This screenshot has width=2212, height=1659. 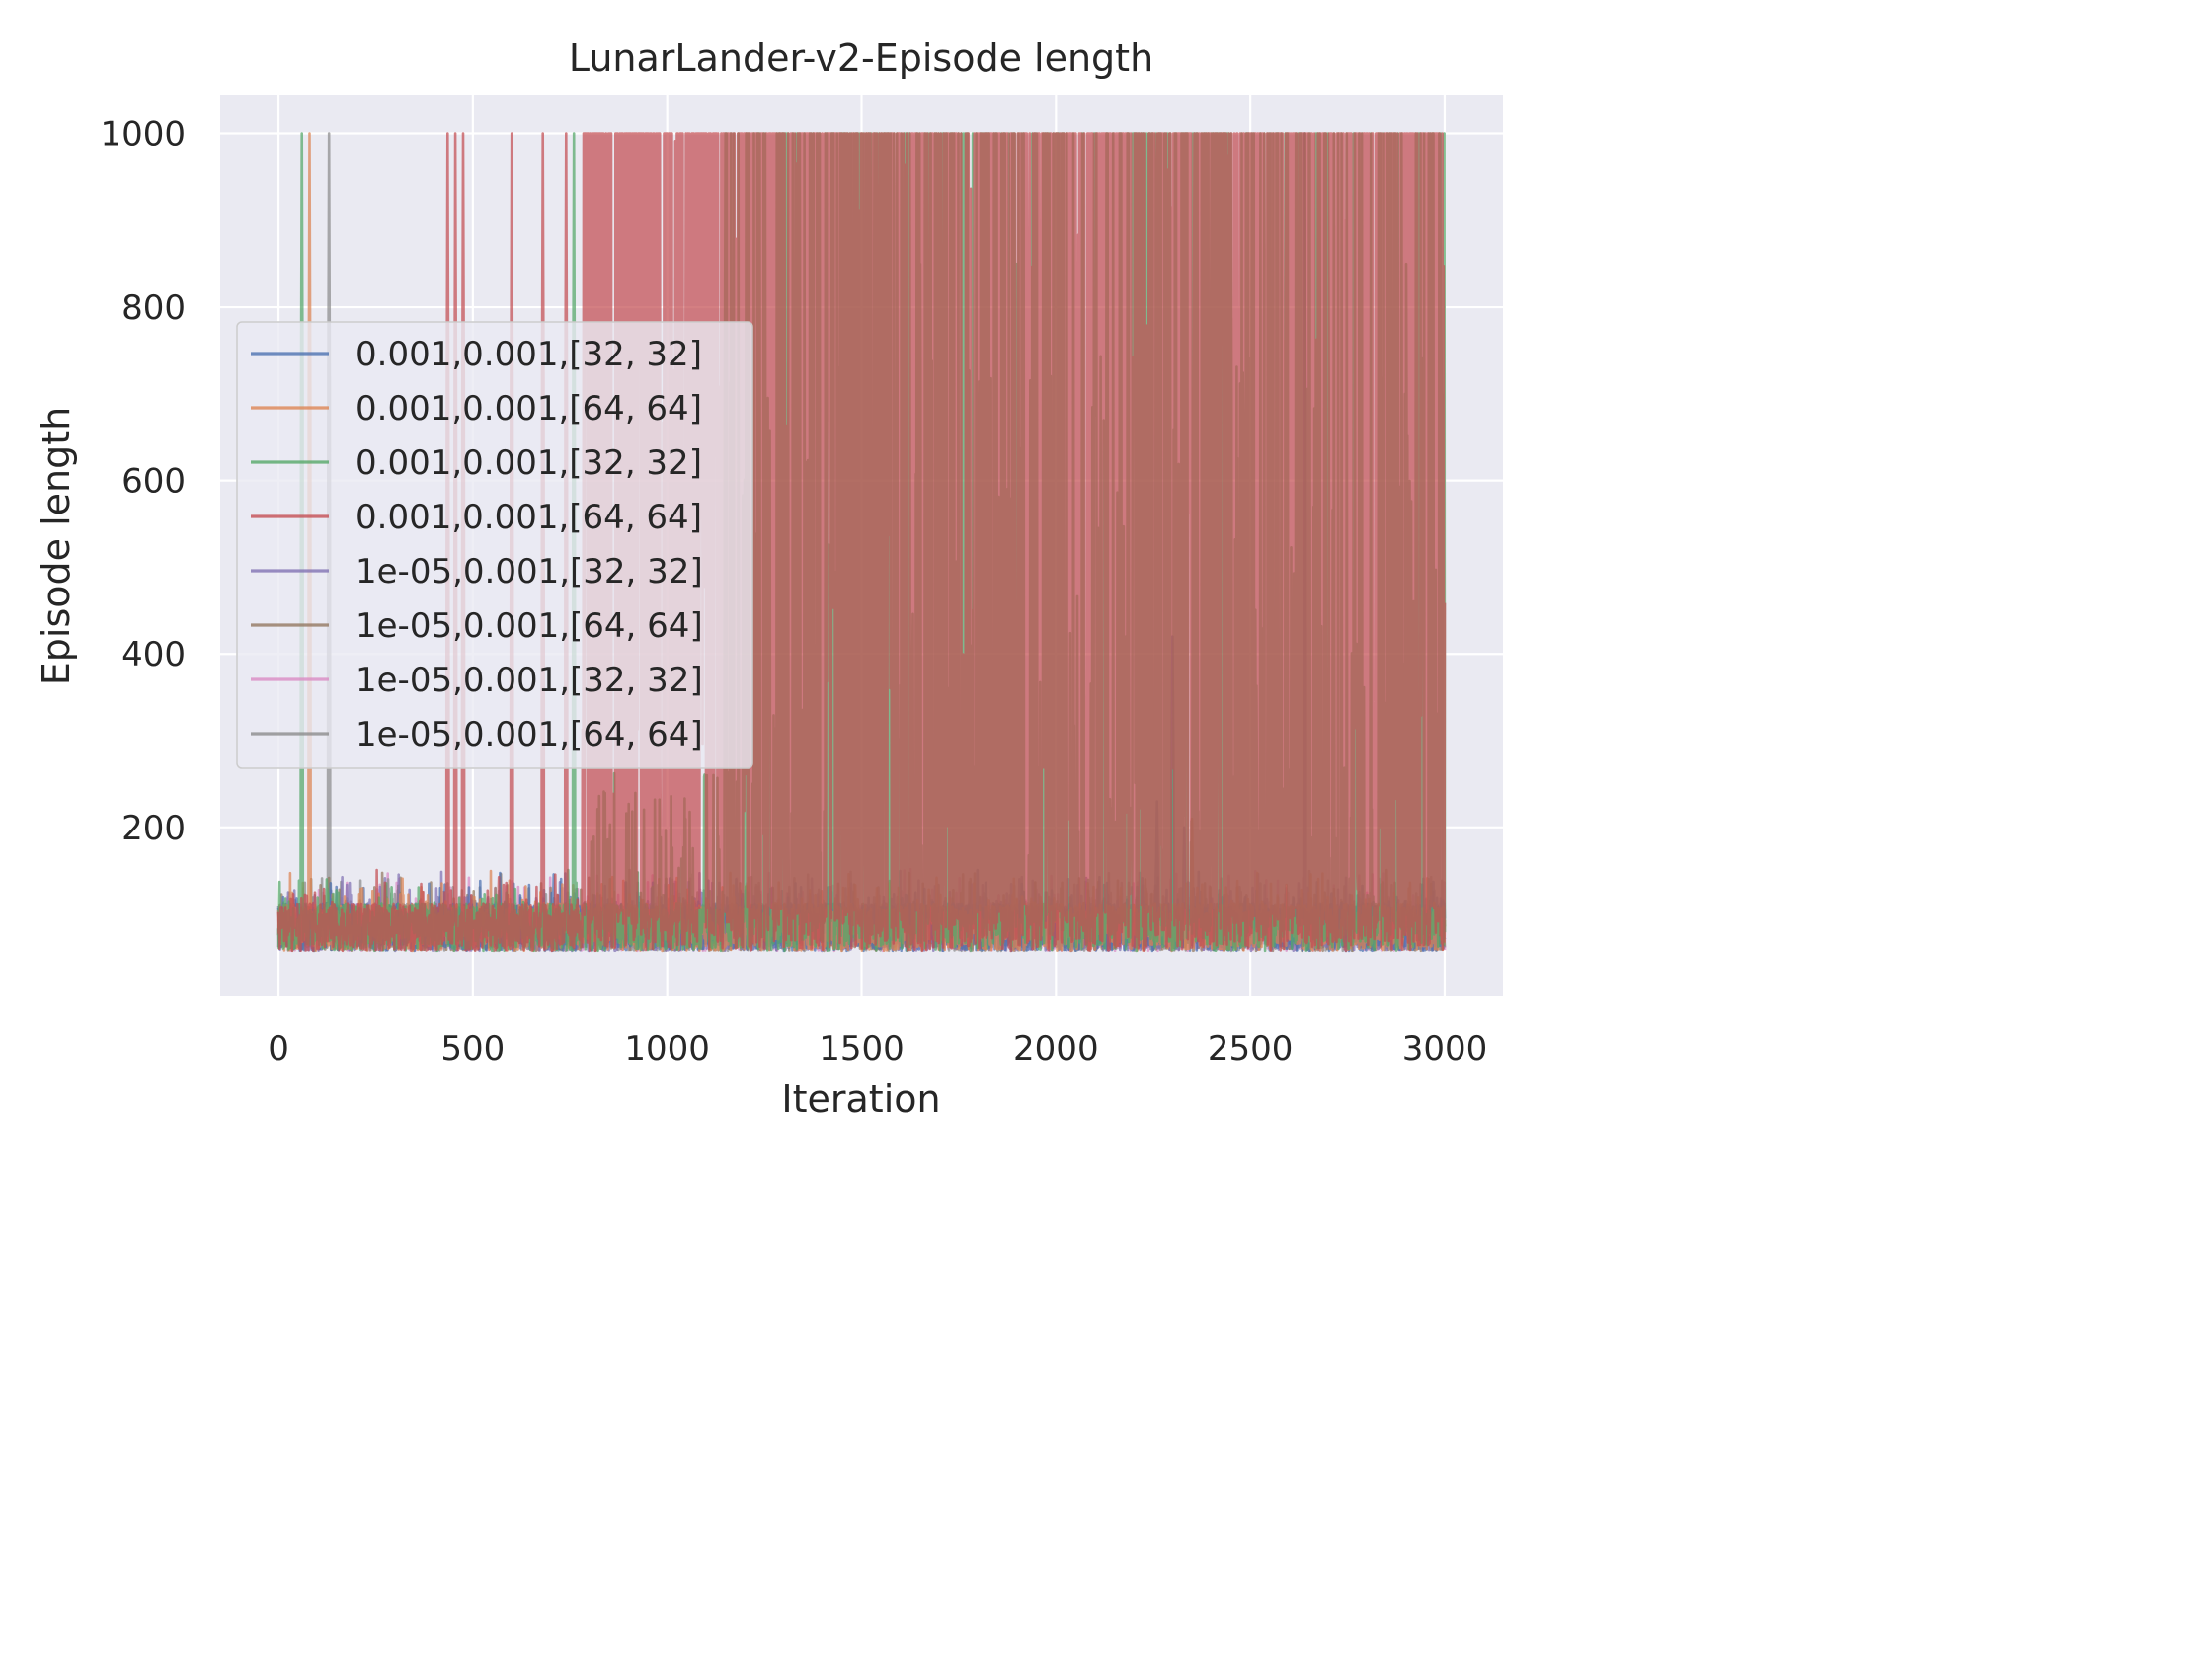 I want to click on y-tick-label: 800, so click(x=154, y=308).